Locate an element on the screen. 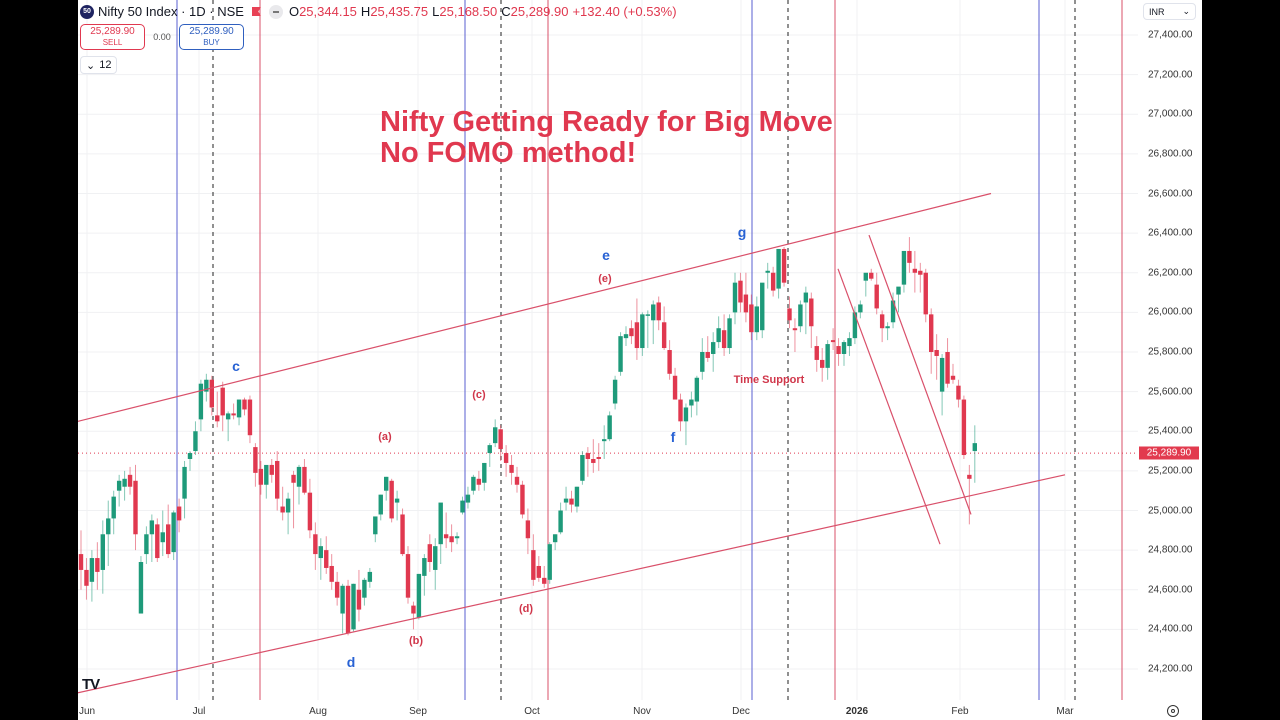  tradingview-logo-icon: TV is located at coordinates (91, 684).